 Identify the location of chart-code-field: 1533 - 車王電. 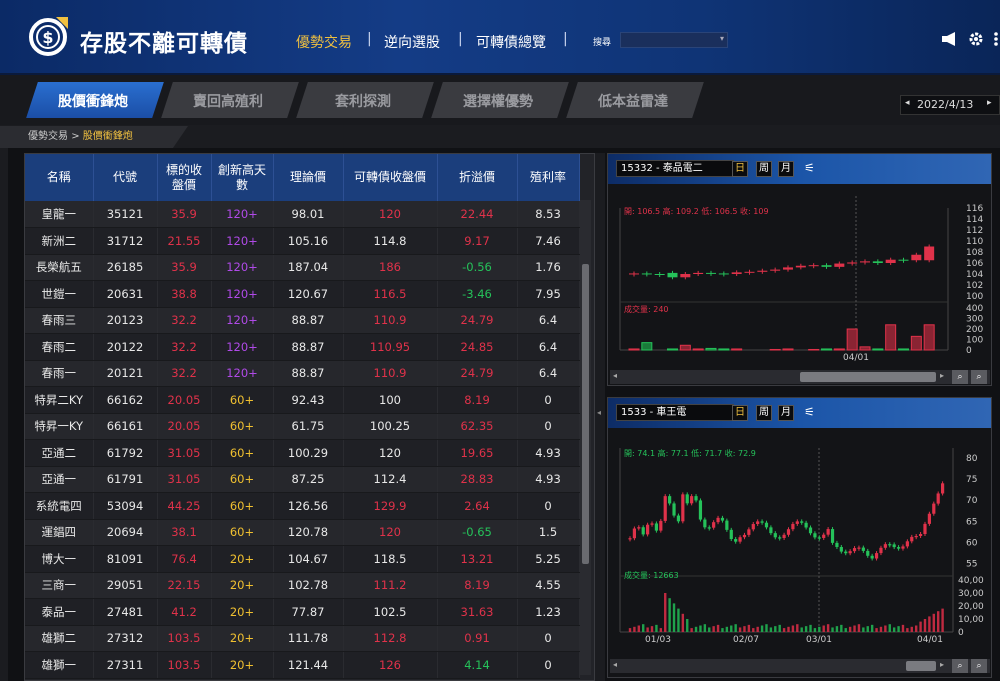
(675, 412).